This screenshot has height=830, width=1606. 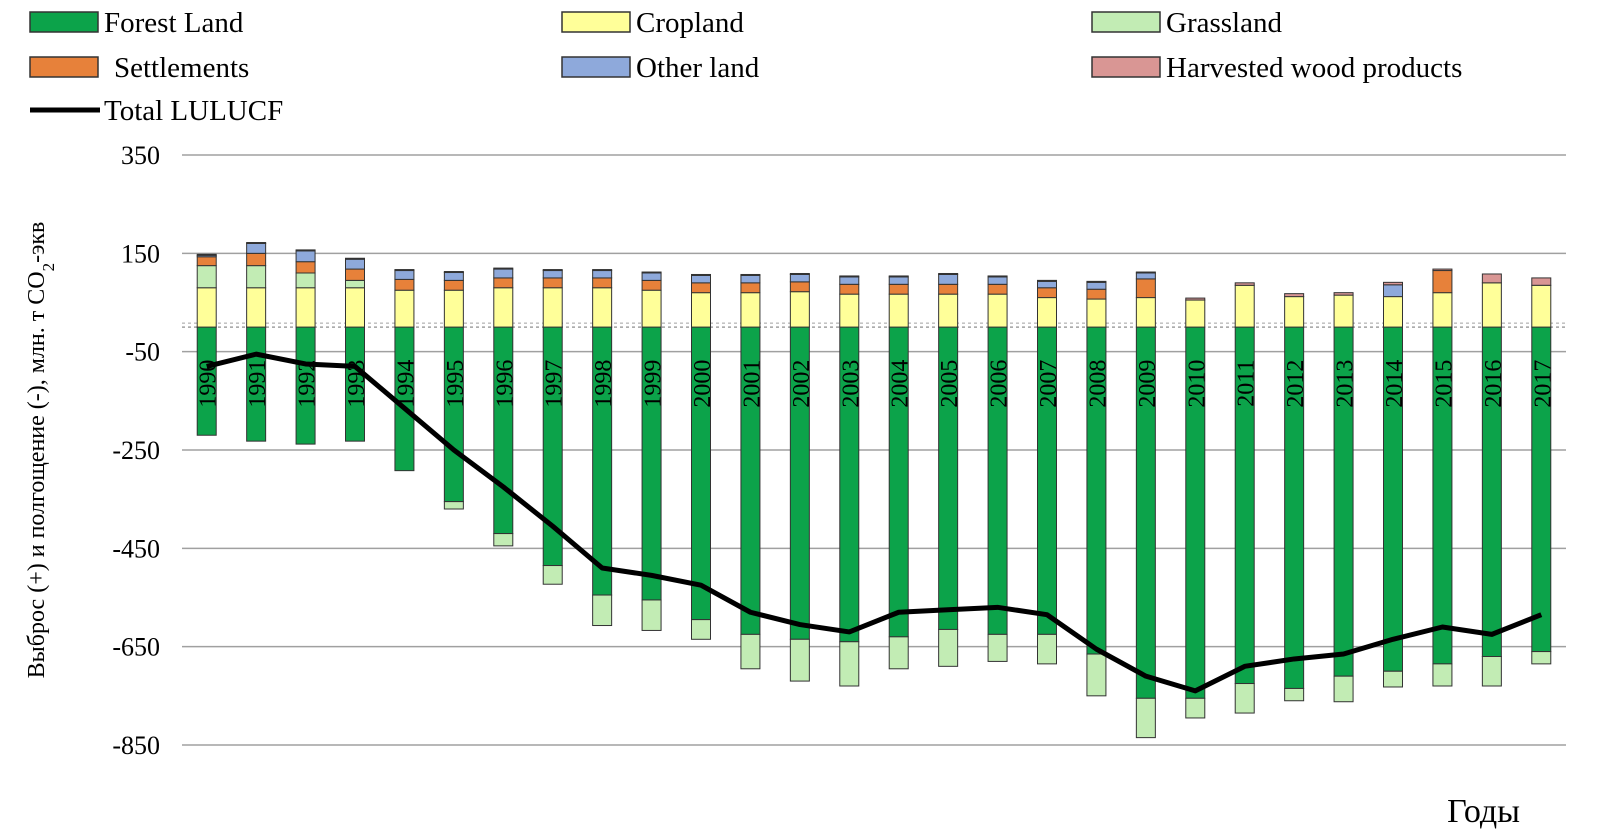 What do you see at coordinates (503, 273) in the screenshot?
I see `bar-other-land-1996` at bounding box center [503, 273].